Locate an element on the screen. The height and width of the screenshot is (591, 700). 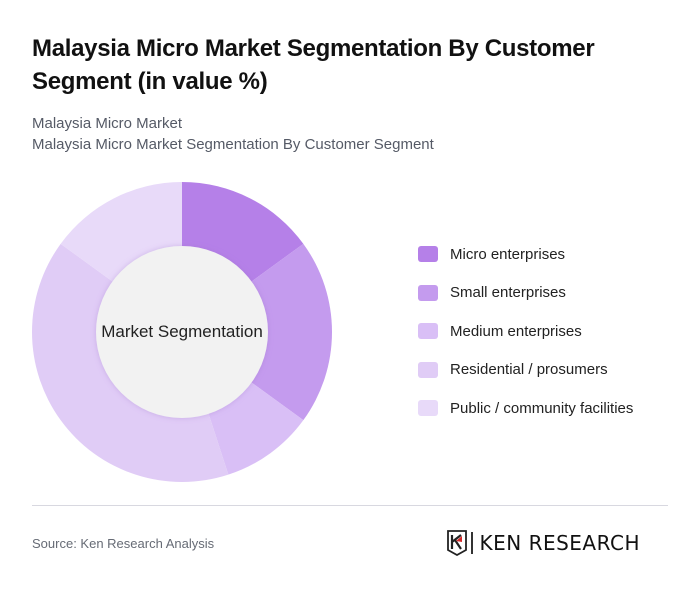
logo-separator is located at coordinates (472, 543).